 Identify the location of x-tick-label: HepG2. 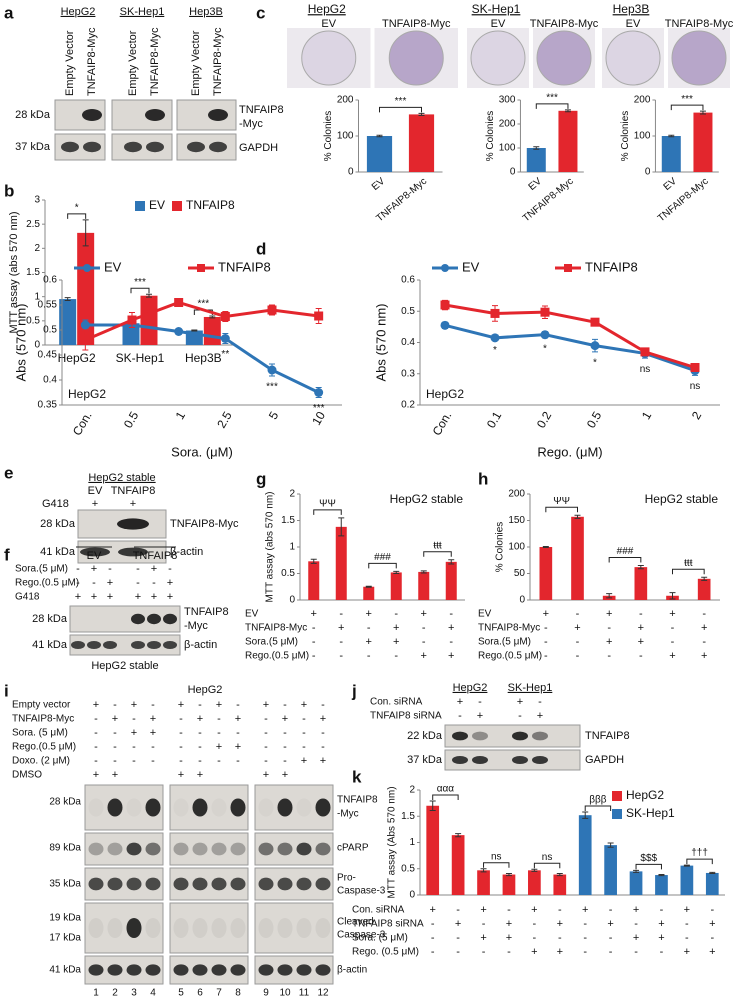
(77, 358).